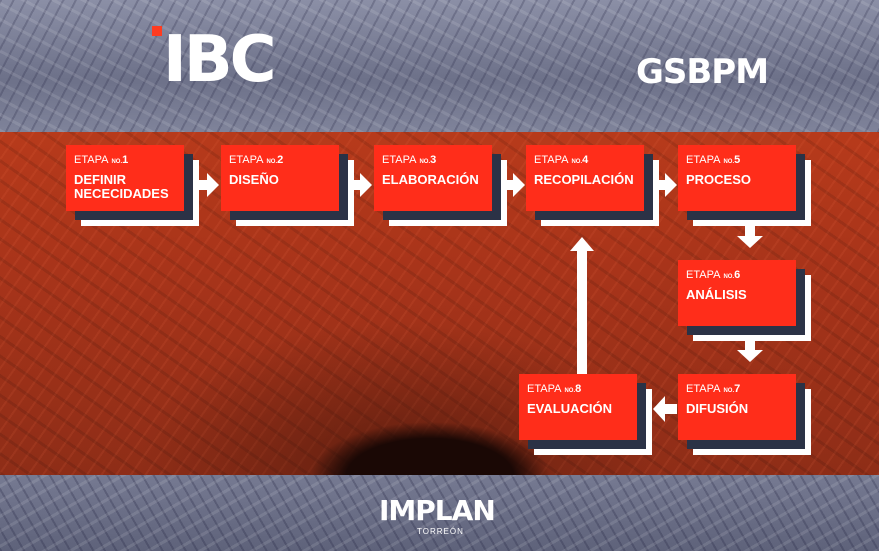  I want to click on stage-6: ETAPA NO.6 ANÁLISIS, so click(744, 300).